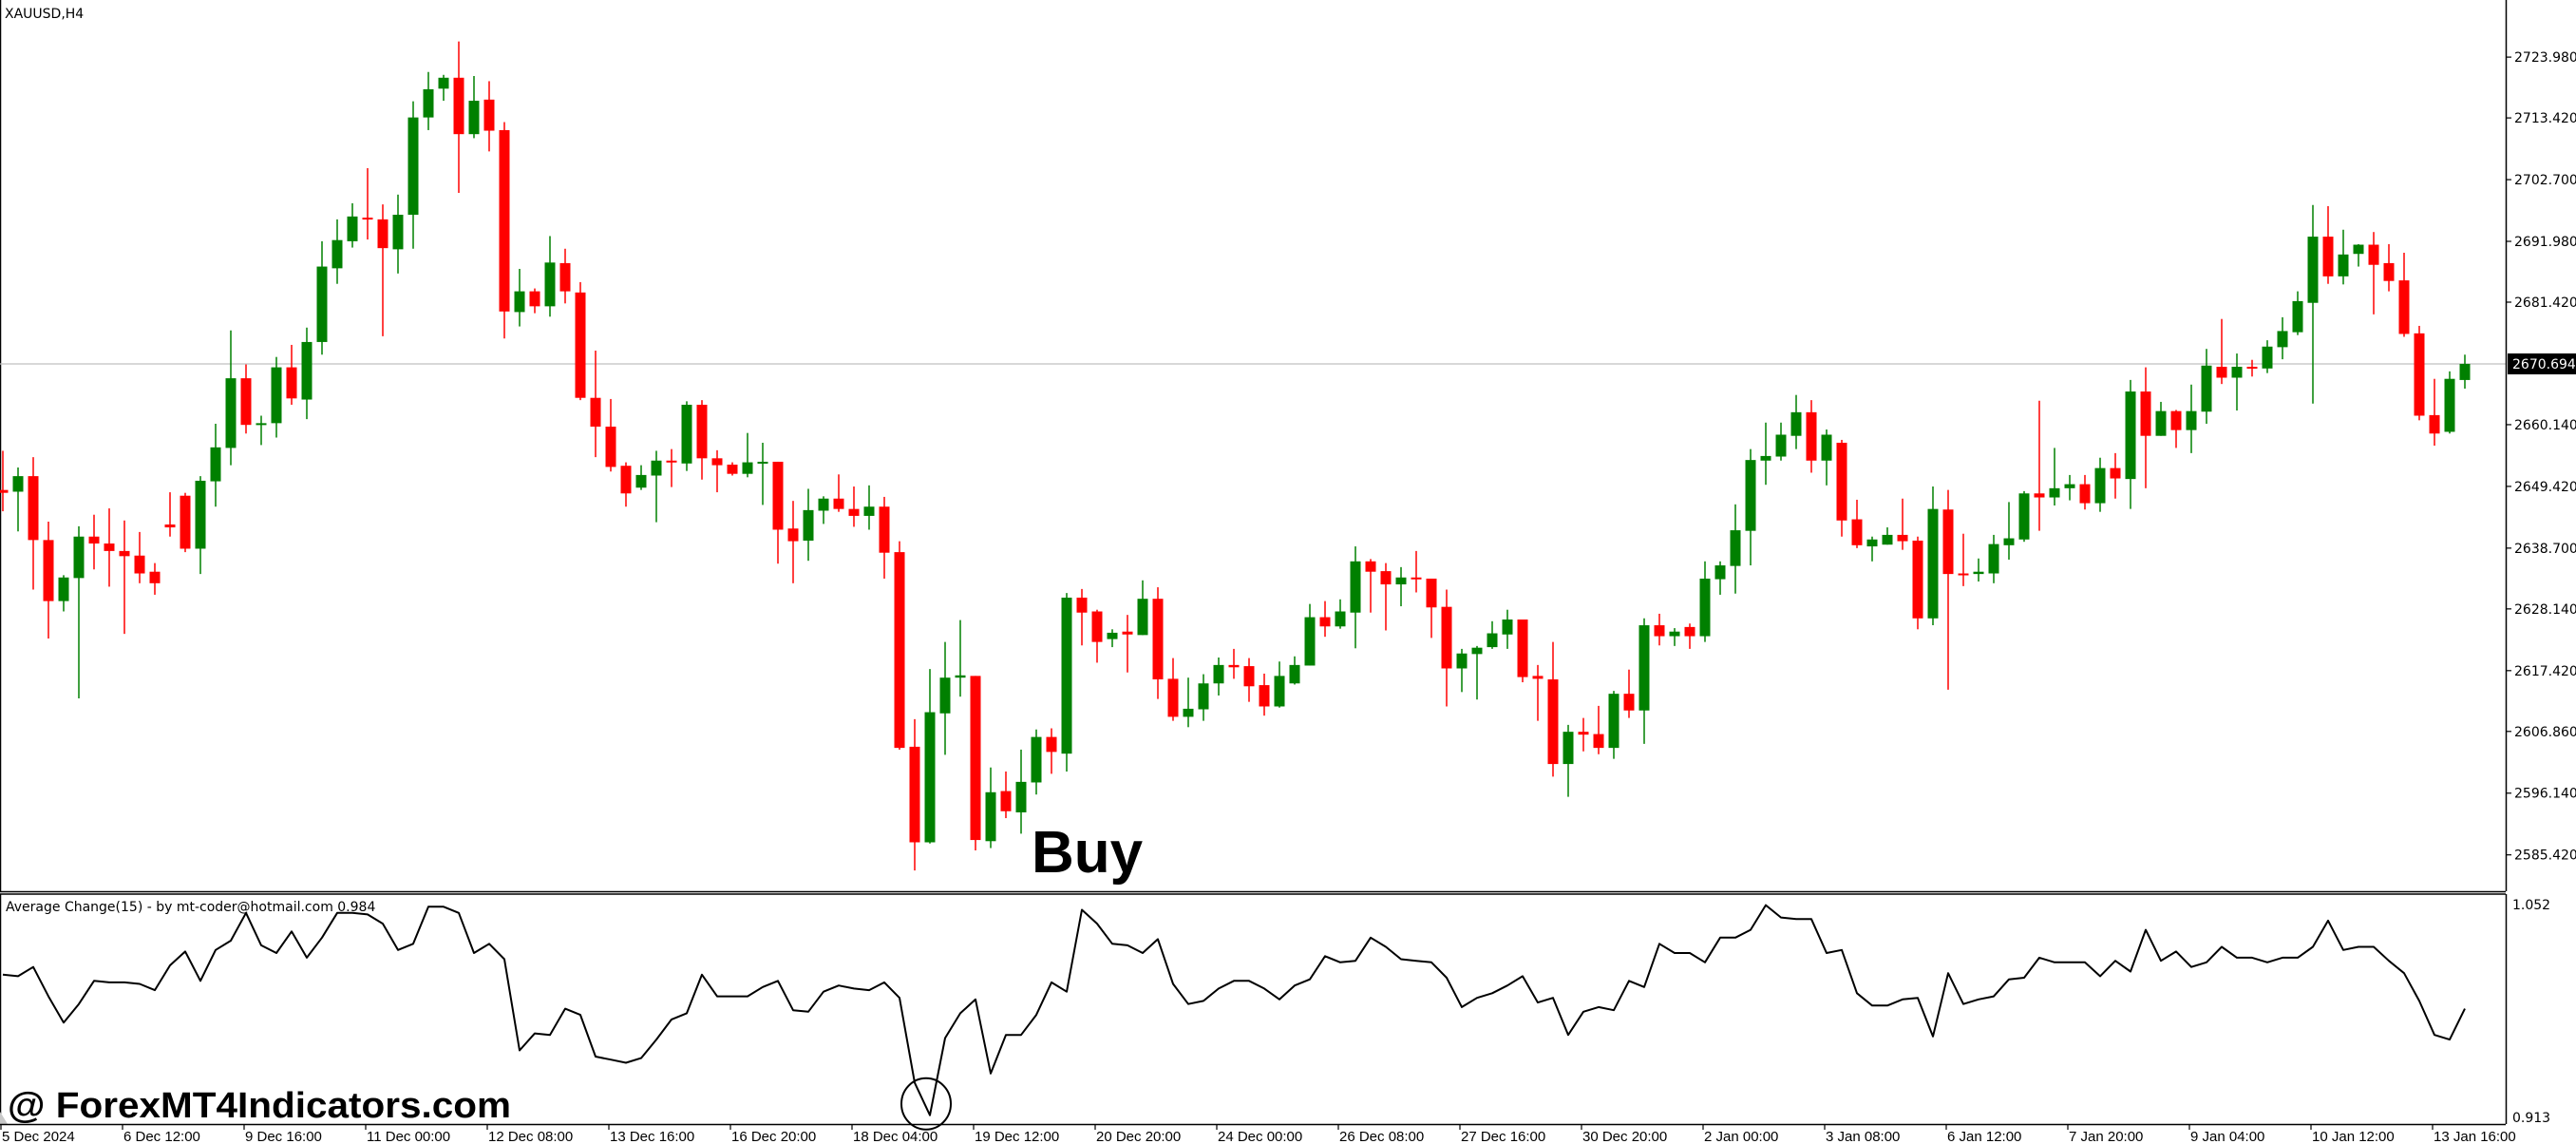  What do you see at coordinates (530, 1136) in the screenshot?
I see `time-tick-label: 12 Dec 08:00` at bounding box center [530, 1136].